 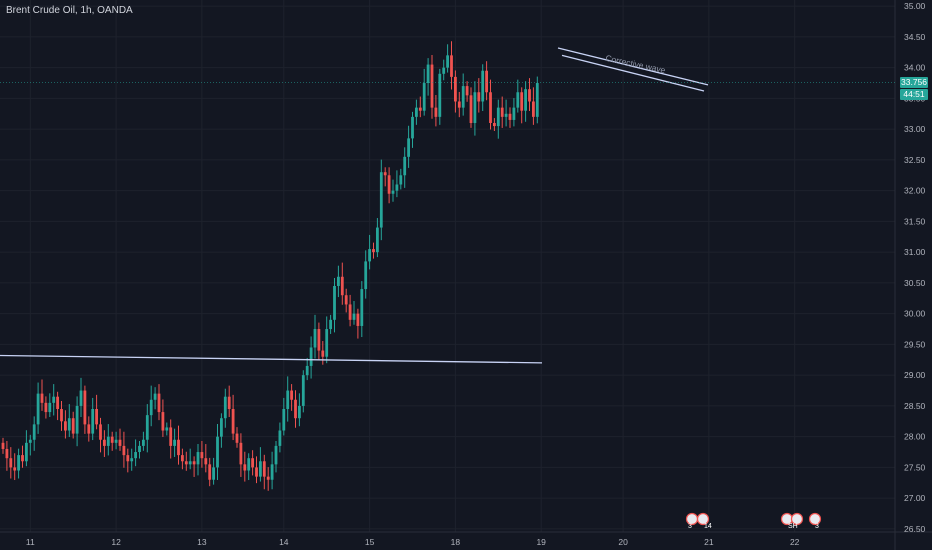 What do you see at coordinates (915, 221) in the screenshot?
I see `y-tick-label: 31.50` at bounding box center [915, 221].